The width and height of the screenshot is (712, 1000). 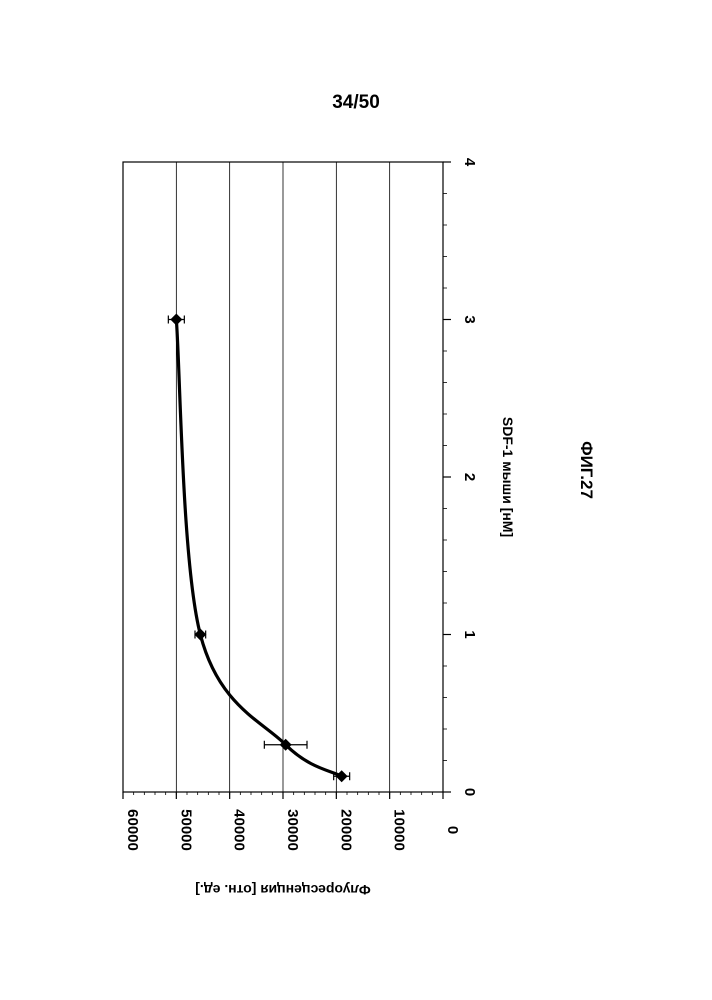 I want to click on x-tick-label: 2, so click(x=469, y=477).